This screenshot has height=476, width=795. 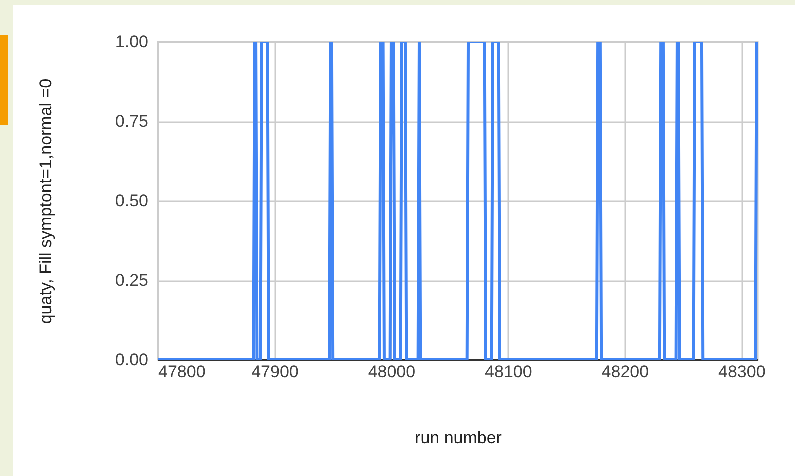 I want to click on y-tick-label: 0.50, so click(x=131, y=201).